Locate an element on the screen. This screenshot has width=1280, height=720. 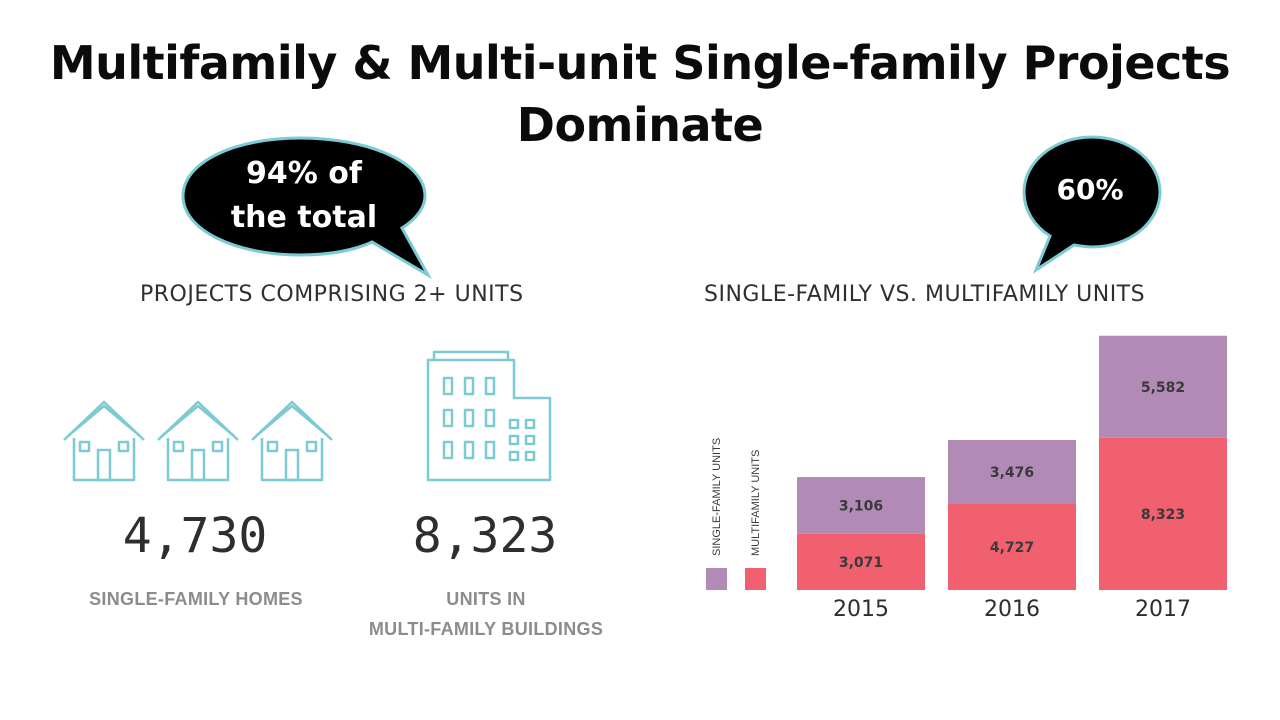
houses-icon-group is located at coordinates (198, 441).